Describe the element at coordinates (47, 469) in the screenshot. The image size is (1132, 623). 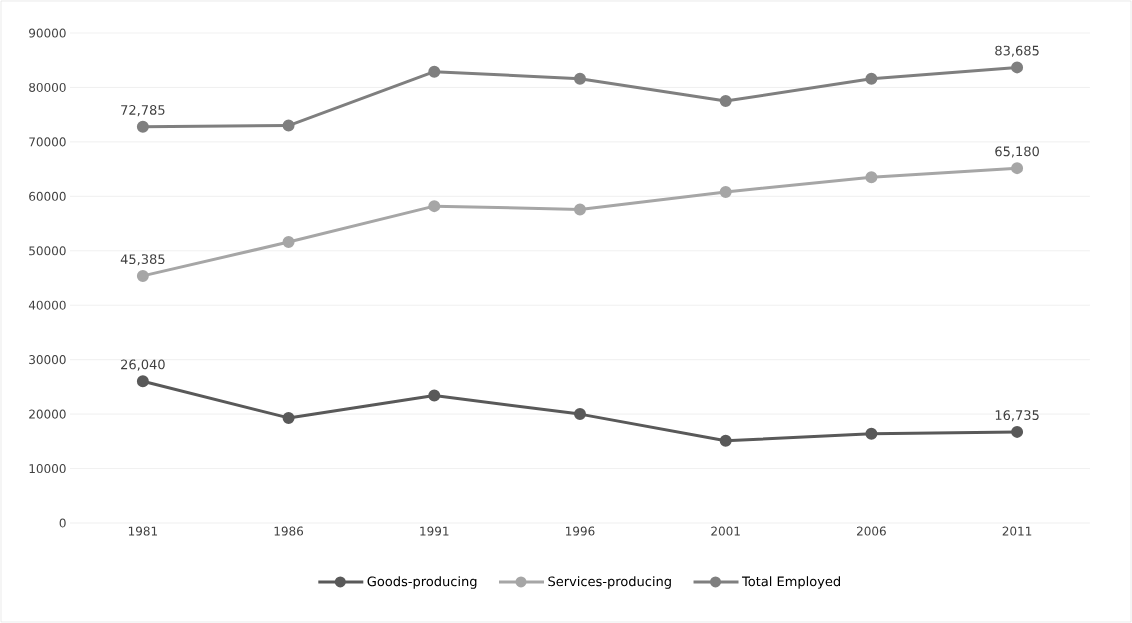
I see `y-tick-label: 10000` at that location.